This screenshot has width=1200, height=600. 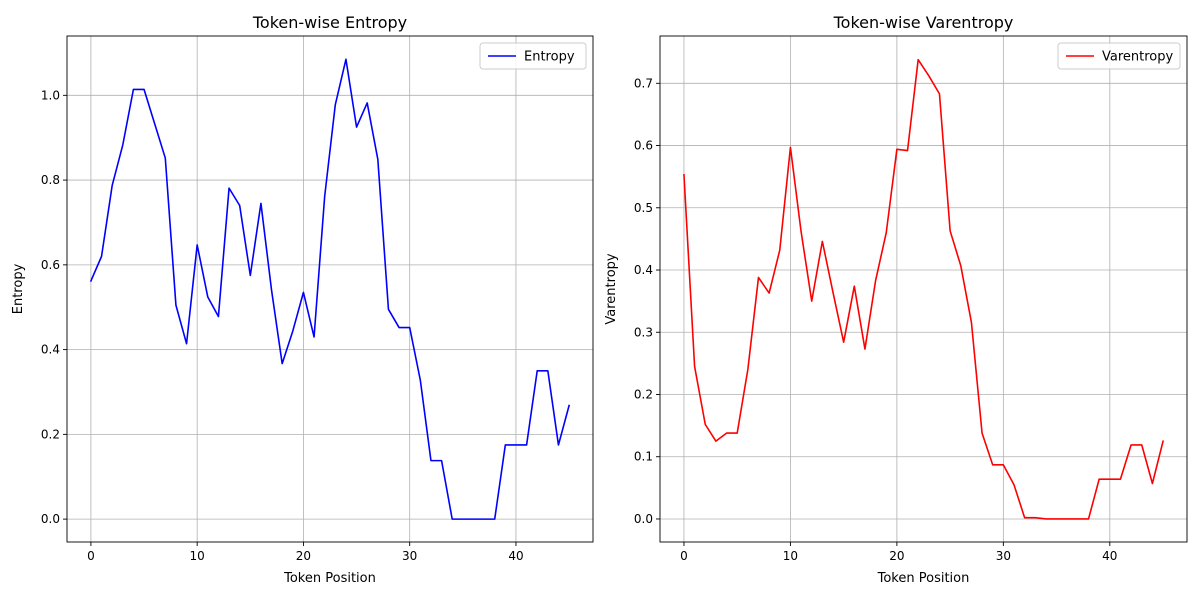 I want to click on entropy-xtick-label: 30, so click(x=409, y=556).